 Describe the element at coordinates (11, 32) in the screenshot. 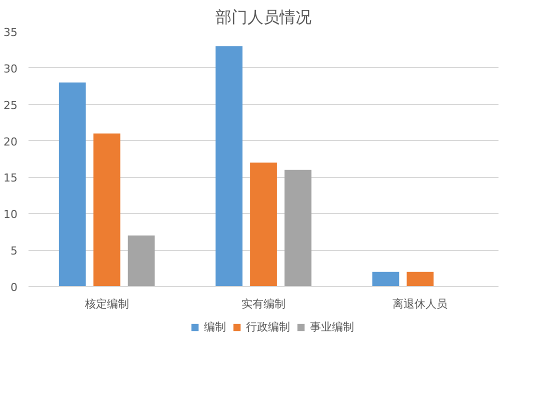

I see `y-tick-label: 35` at that location.